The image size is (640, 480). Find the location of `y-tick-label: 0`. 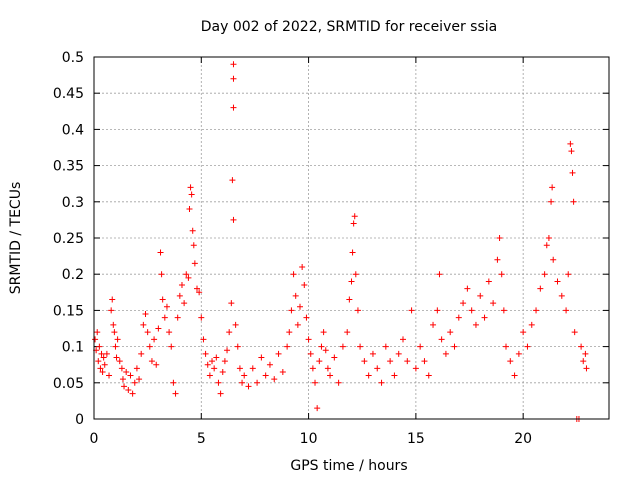

y-tick-label: 0 is located at coordinates (79, 420).